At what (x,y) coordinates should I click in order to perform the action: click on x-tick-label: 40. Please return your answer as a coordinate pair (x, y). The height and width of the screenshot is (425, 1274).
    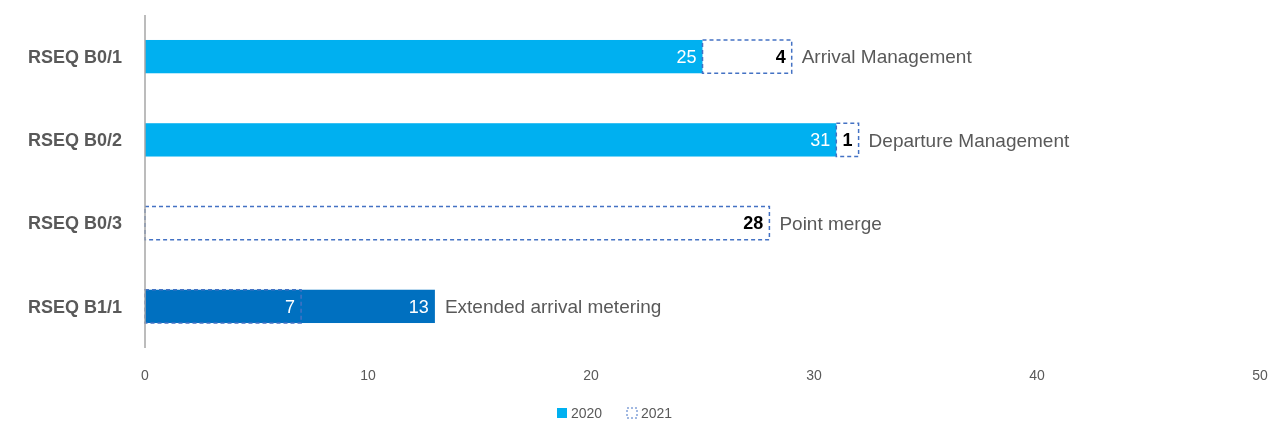
    Looking at the image, I should click on (1037, 375).